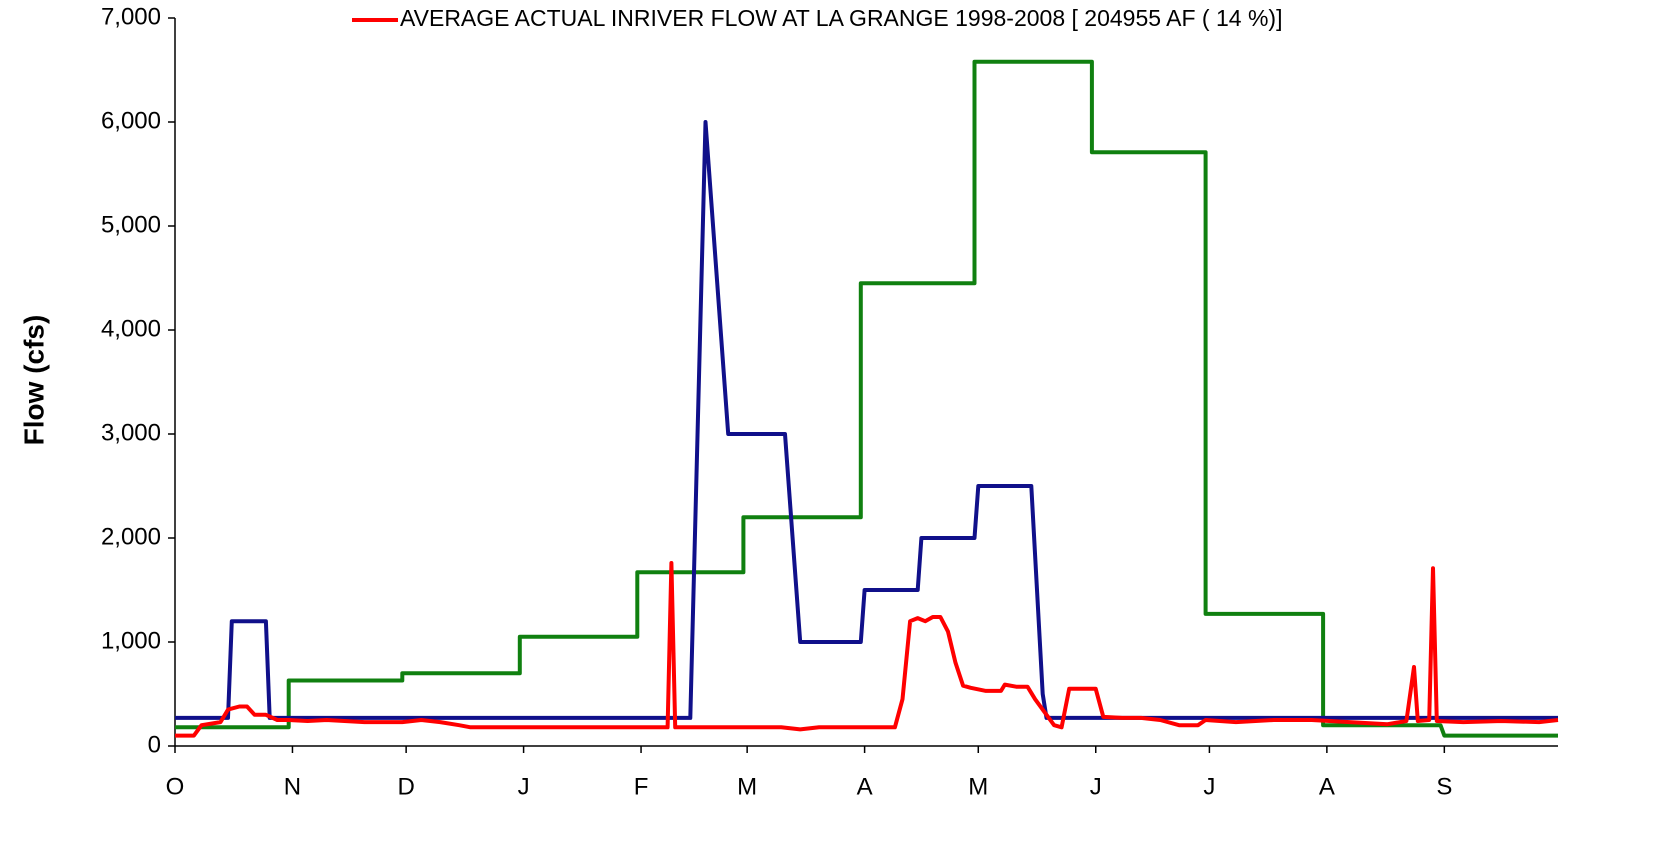 Image resolution: width=1658 pixels, height=857 pixels. What do you see at coordinates (175, 786) in the screenshot?
I see `x-tick-label: O` at bounding box center [175, 786].